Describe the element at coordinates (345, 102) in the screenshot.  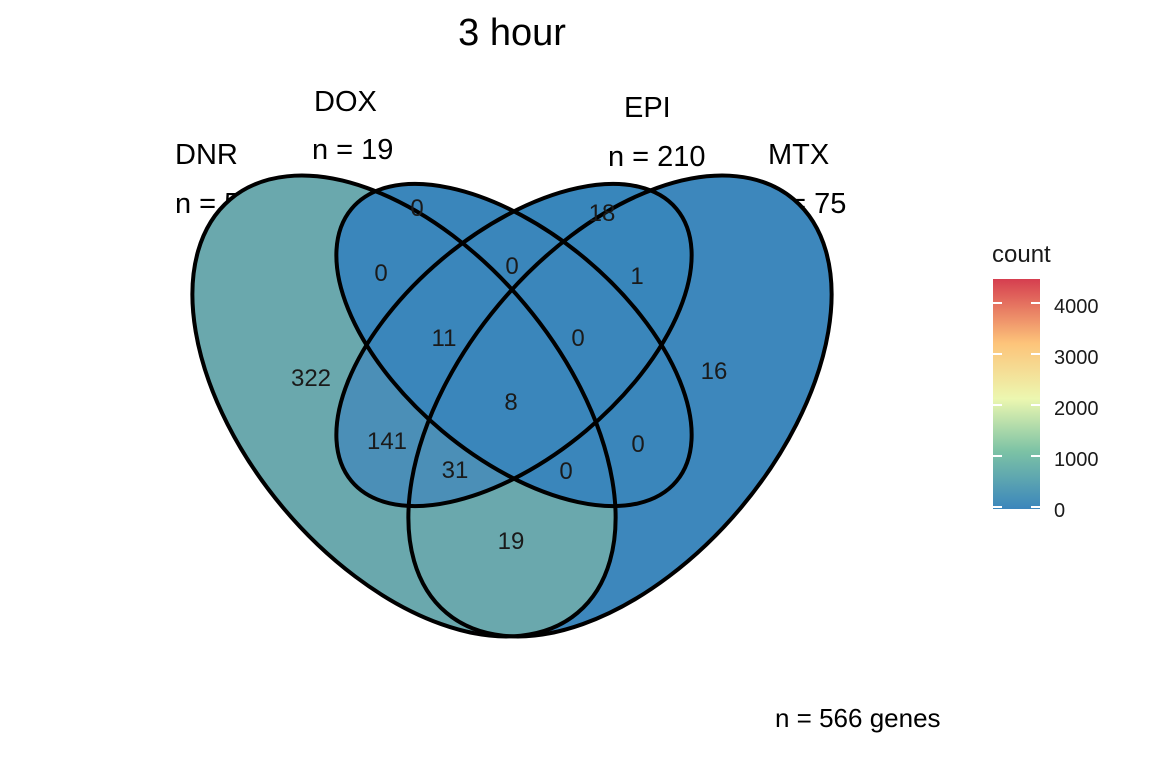
I see `set-name-dox: DOX` at that location.